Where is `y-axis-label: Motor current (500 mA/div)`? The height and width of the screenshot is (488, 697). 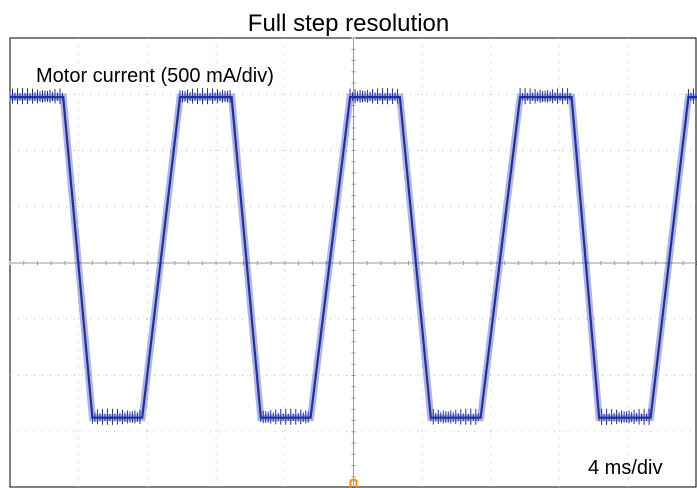
y-axis-label: Motor current (500 mA/div) is located at coordinates (155, 76).